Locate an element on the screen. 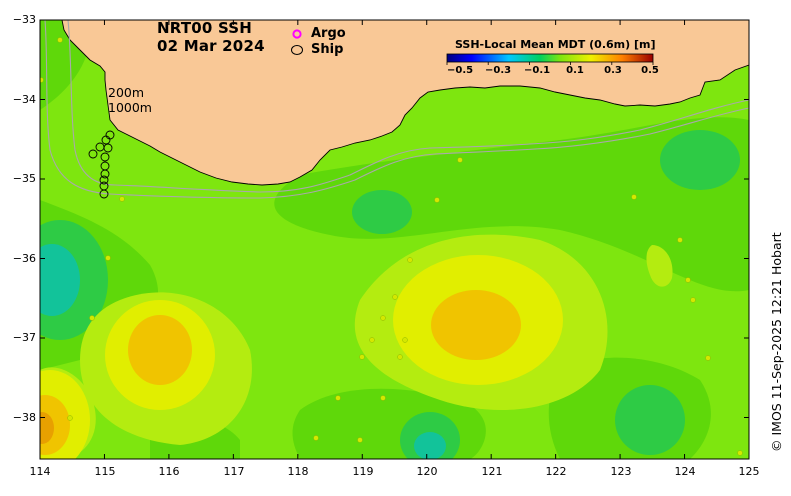 The height and width of the screenshot is (496, 791). x-tick-label: 118 is located at coordinates (298, 471).